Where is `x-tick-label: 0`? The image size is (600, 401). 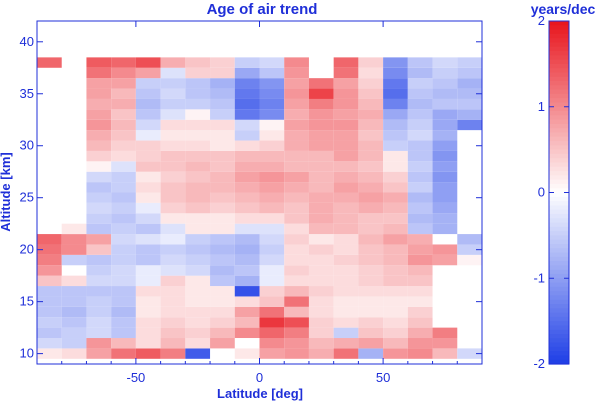
x-tick-label: 0 is located at coordinates (259, 377).